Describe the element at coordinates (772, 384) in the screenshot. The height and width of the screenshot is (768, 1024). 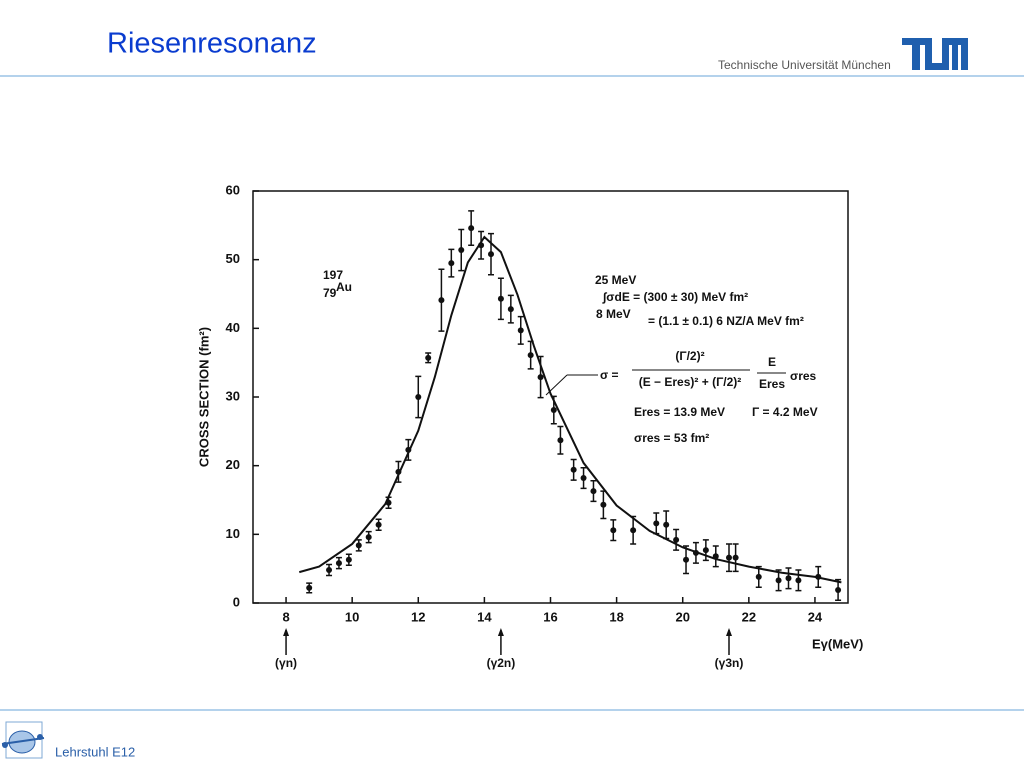
I see `formula-factor-den: Eres` at that location.